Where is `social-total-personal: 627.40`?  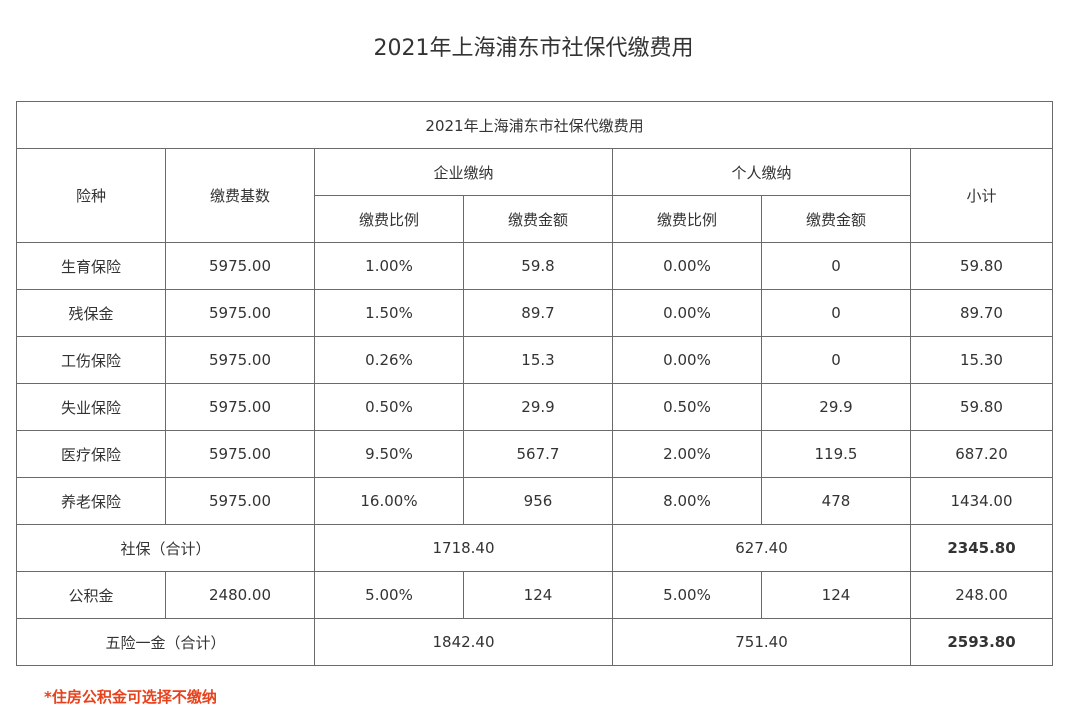
social-total-personal: 627.40 is located at coordinates (761, 548).